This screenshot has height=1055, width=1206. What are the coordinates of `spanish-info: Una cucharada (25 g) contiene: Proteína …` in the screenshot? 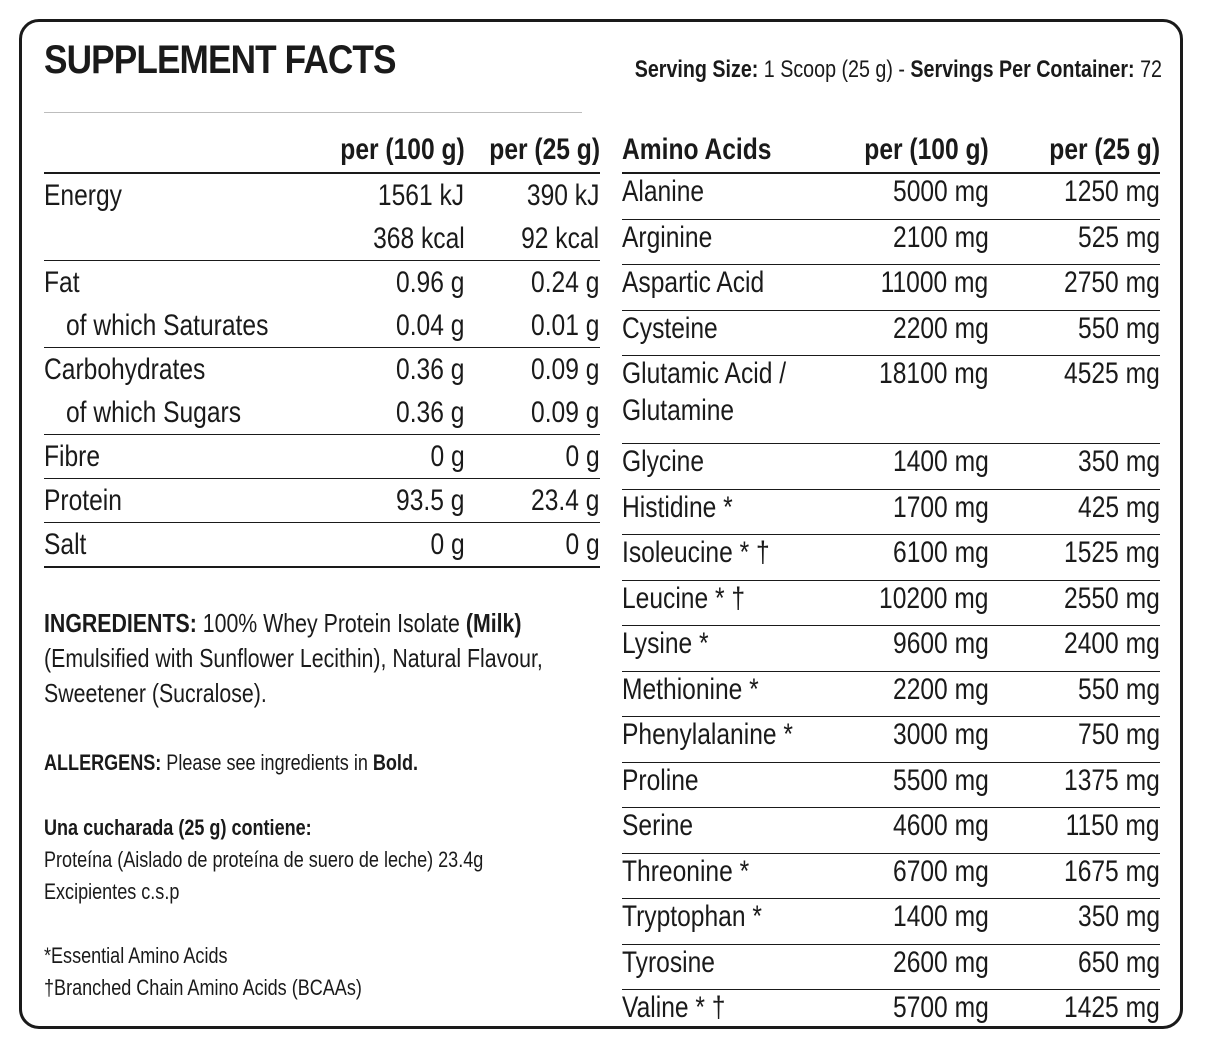 It's located at (312, 860).